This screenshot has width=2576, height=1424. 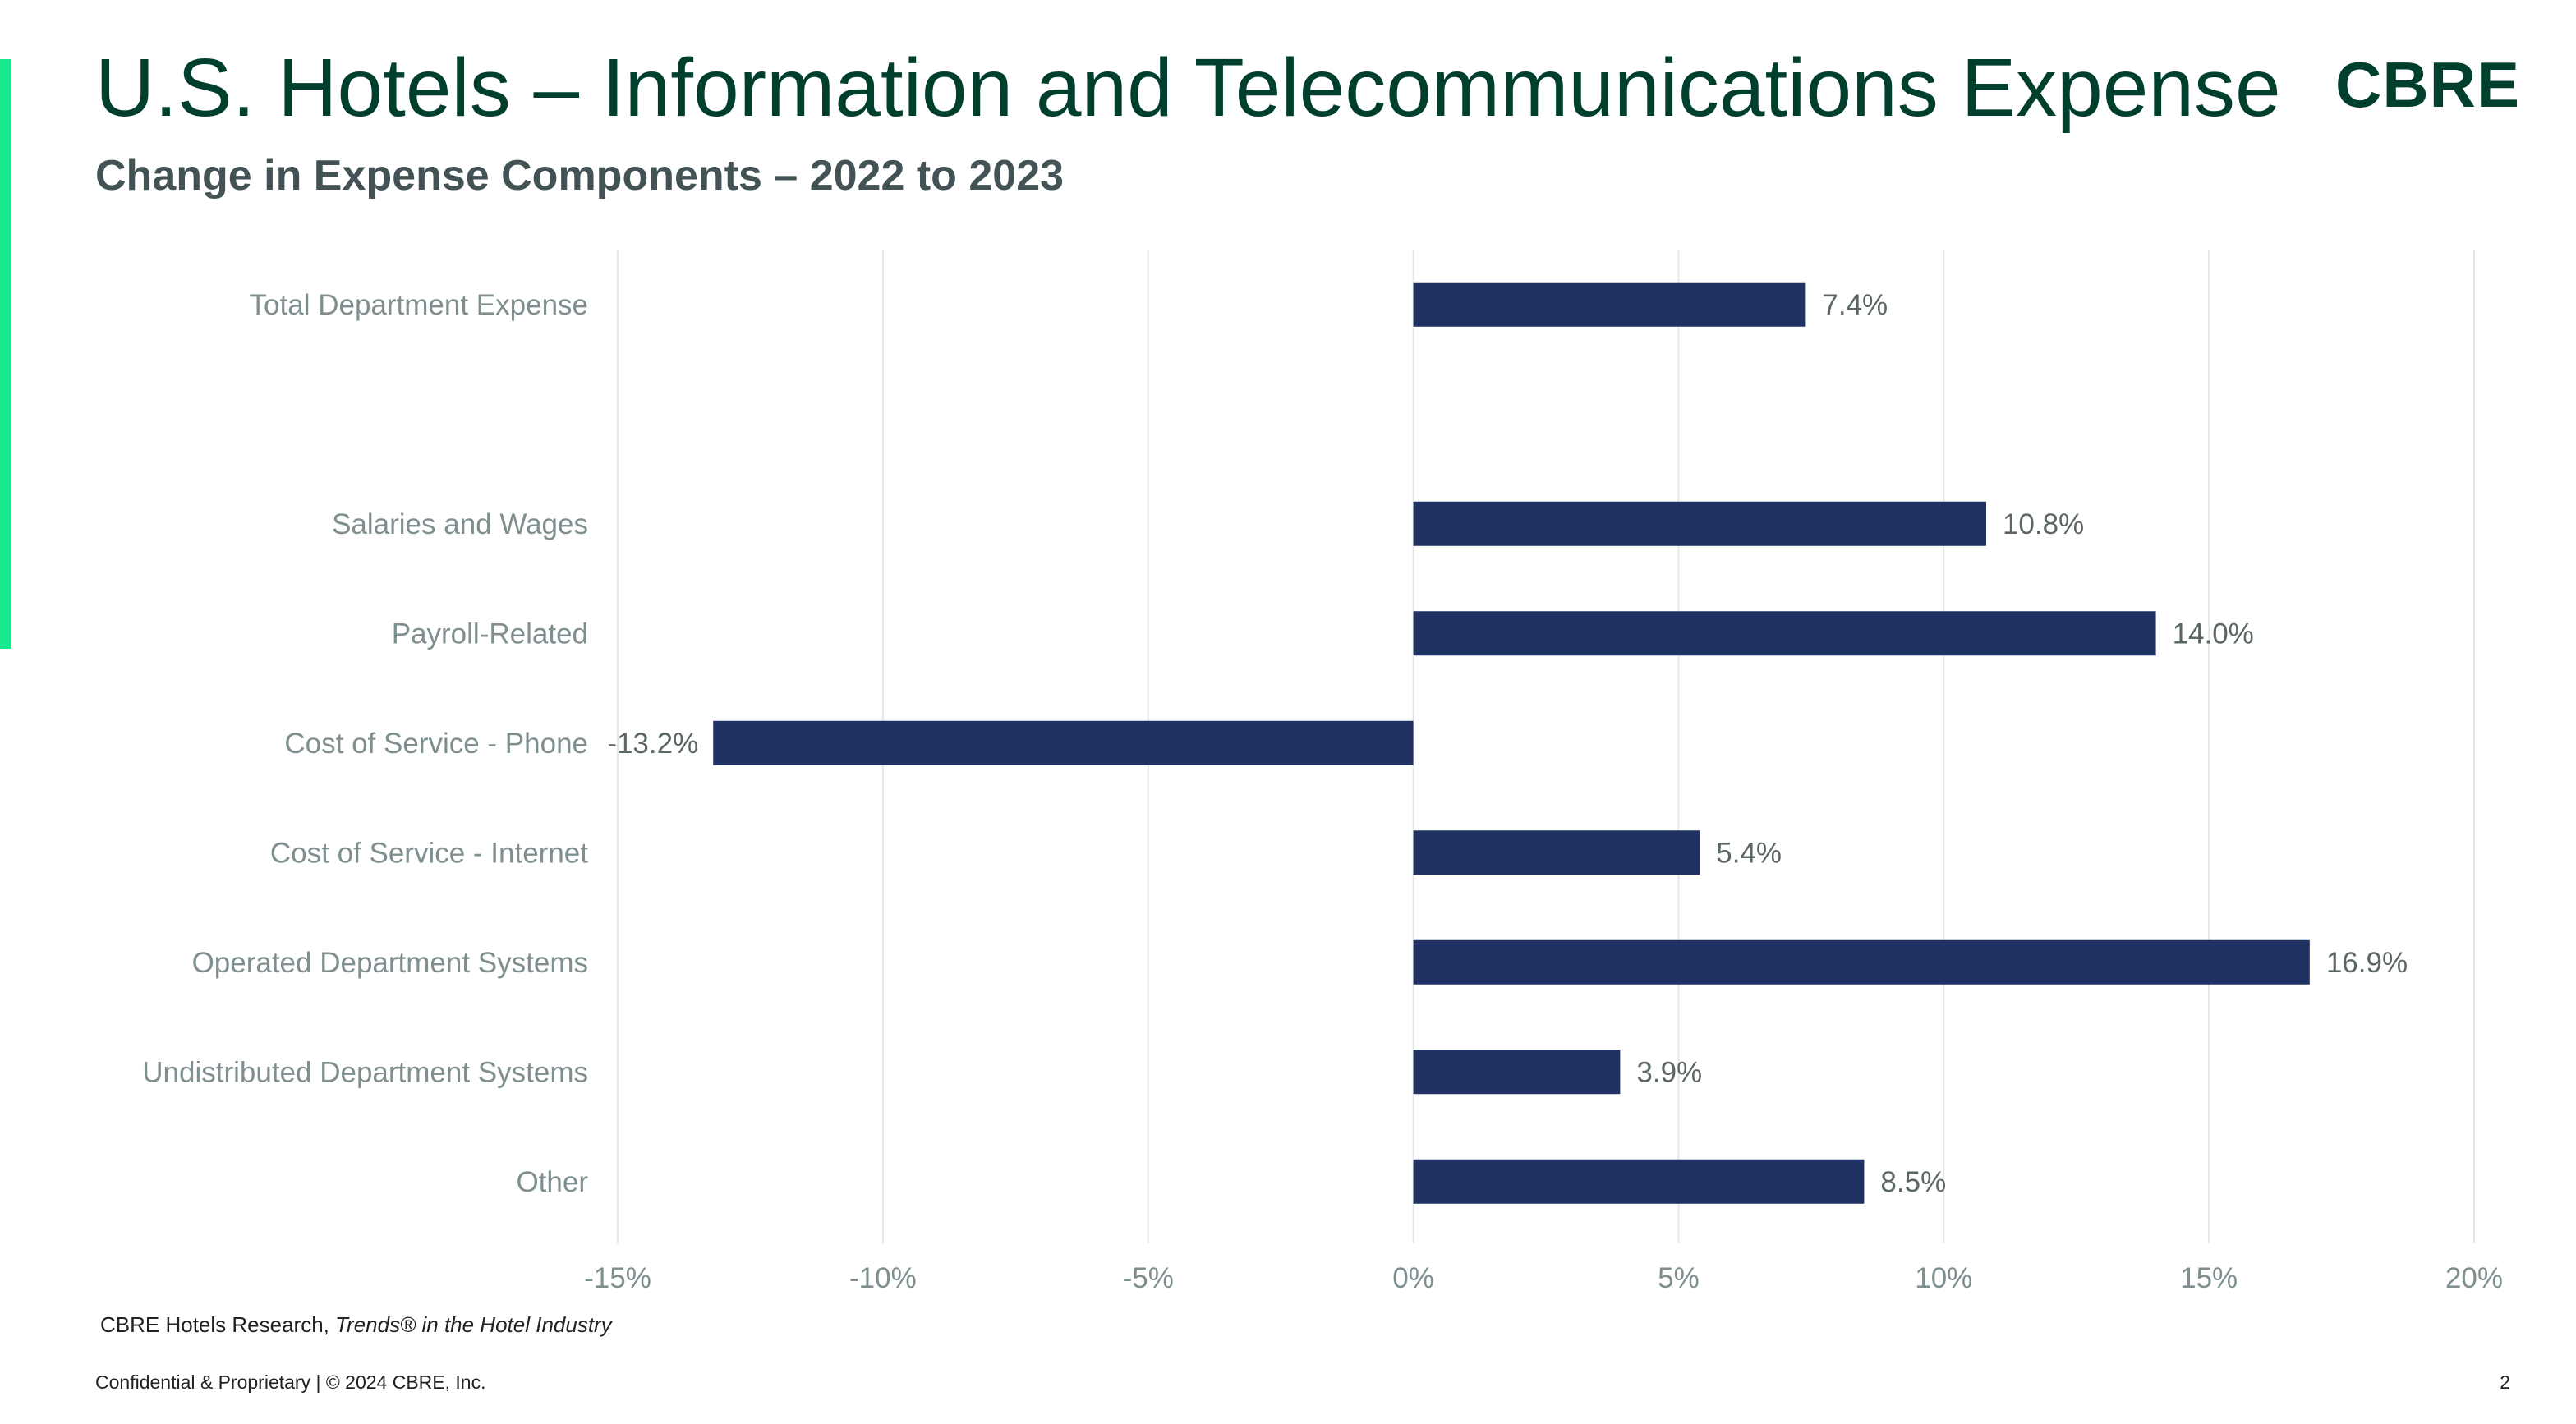 What do you see at coordinates (552, 1182) in the screenshot?
I see `category-label: Other` at bounding box center [552, 1182].